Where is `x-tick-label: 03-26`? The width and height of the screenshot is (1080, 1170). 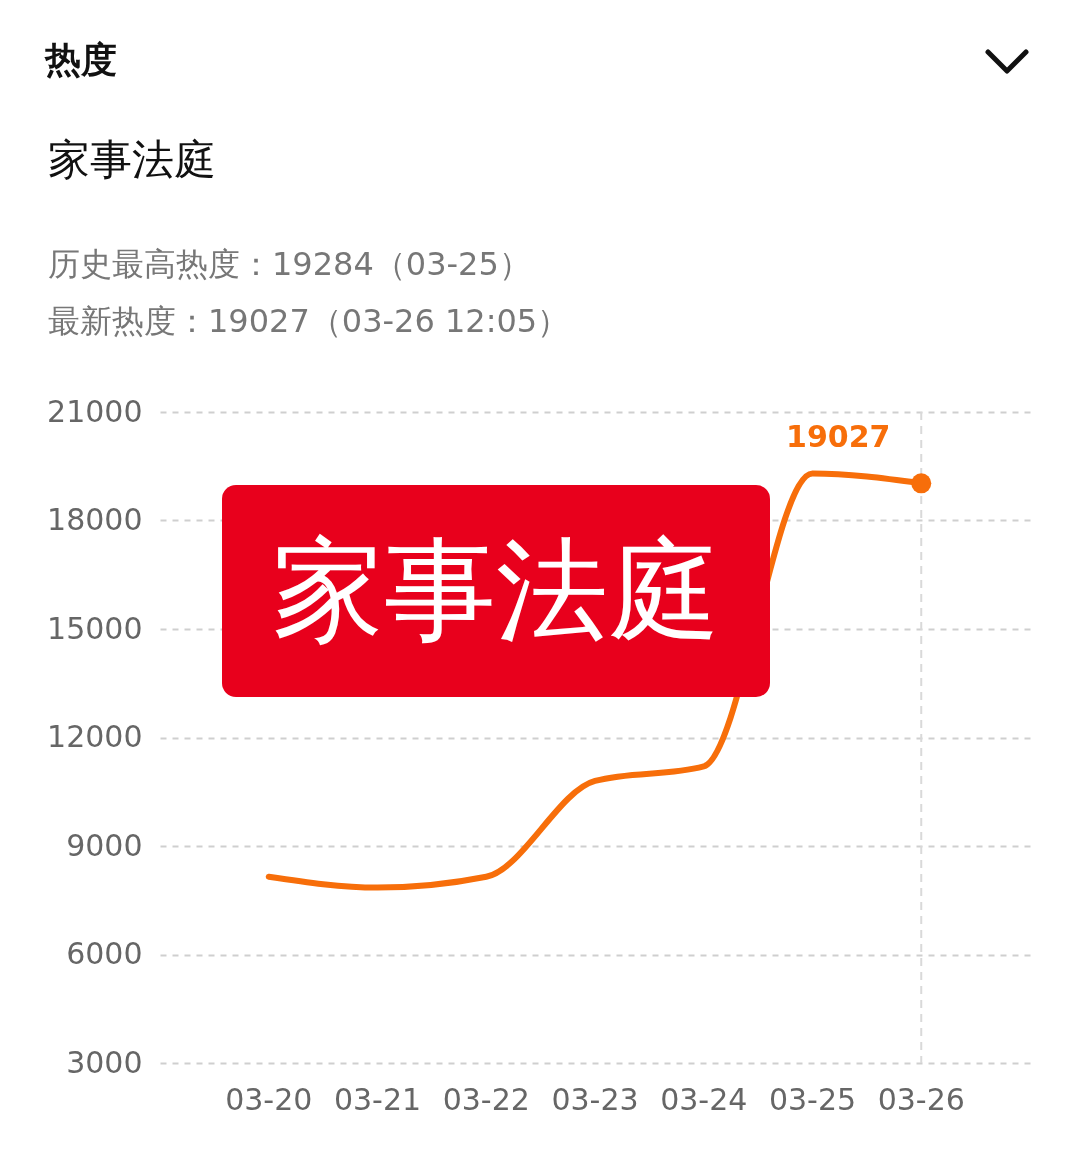
x-tick-label: 03-26 is located at coordinates (921, 1099).